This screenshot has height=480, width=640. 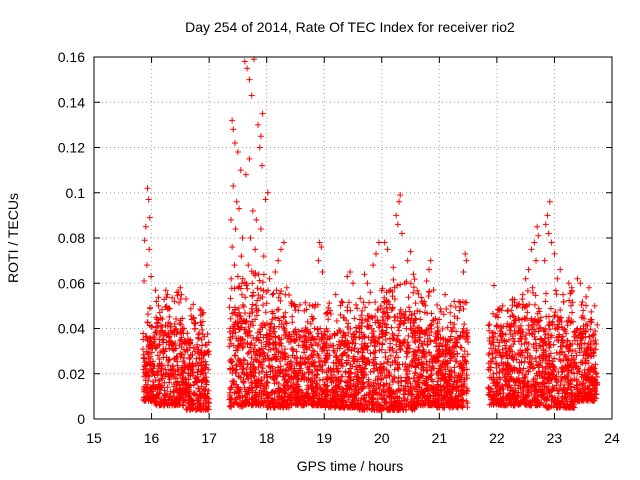 I want to click on y-tick-label: 0.12, so click(x=71, y=148).